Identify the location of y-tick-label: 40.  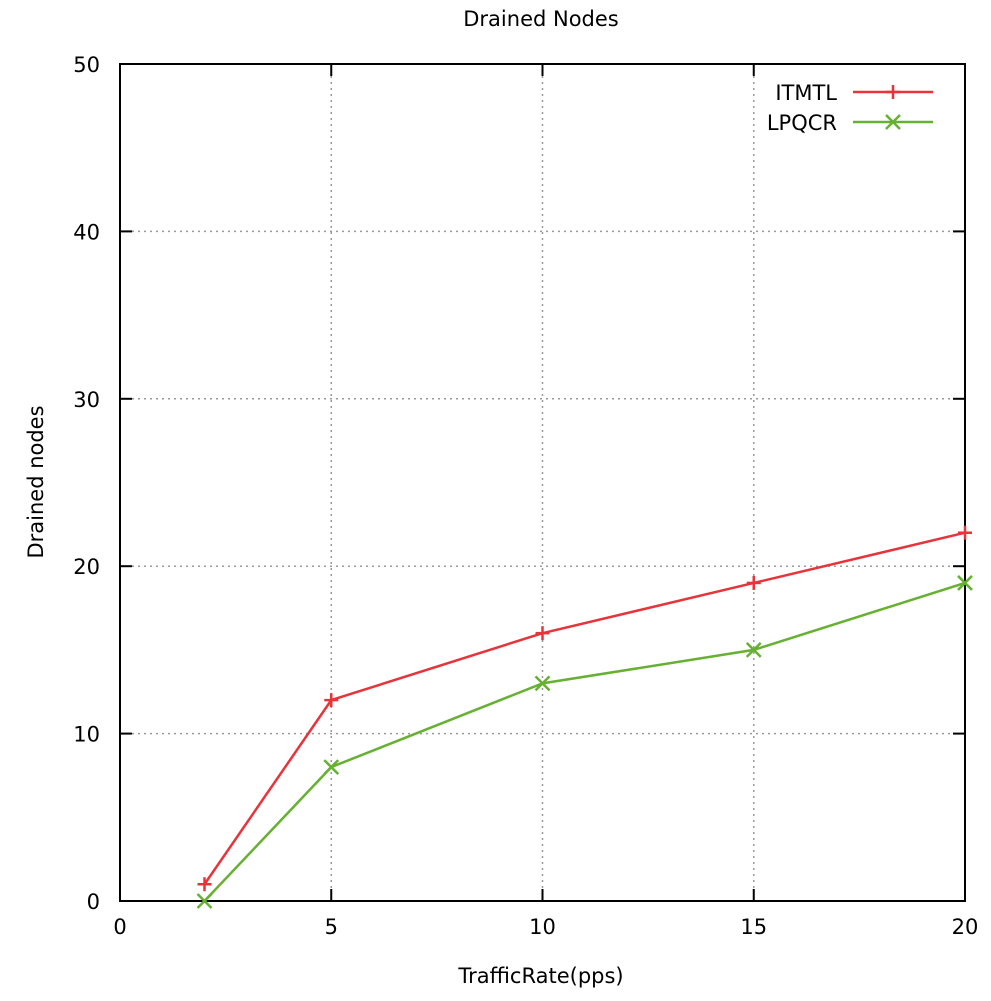
(86, 232).